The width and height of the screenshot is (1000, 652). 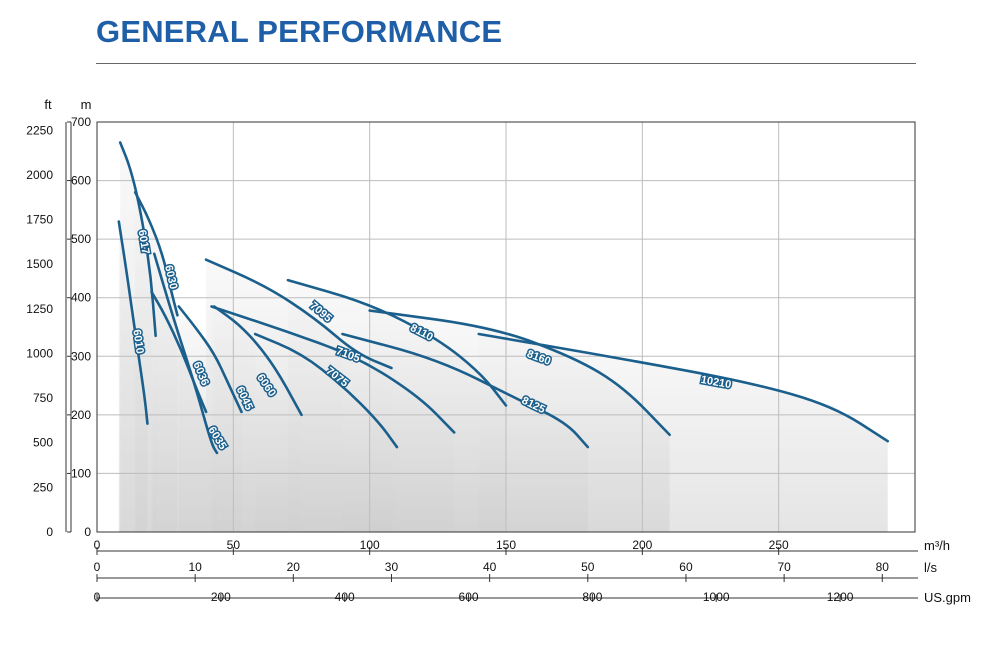 What do you see at coordinates (39, 175) in the screenshot?
I see `y-ft-tick-label: 2000` at bounding box center [39, 175].